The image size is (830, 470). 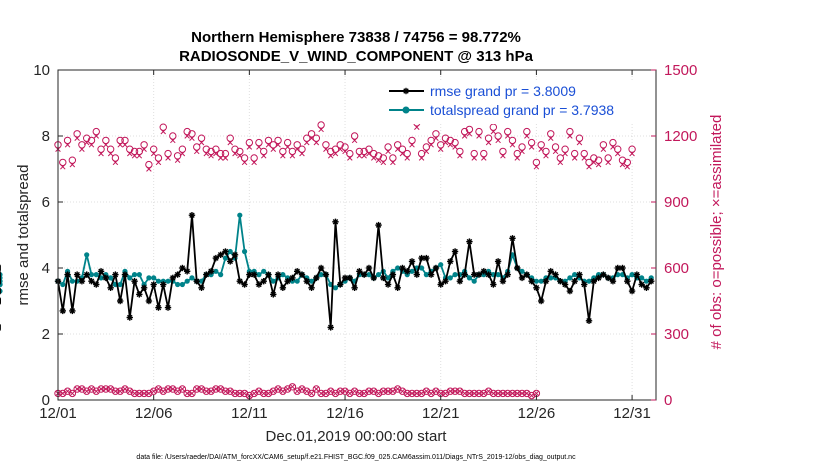 What do you see at coordinates (519, 102) in the screenshot?
I see `legend-box` at bounding box center [519, 102].